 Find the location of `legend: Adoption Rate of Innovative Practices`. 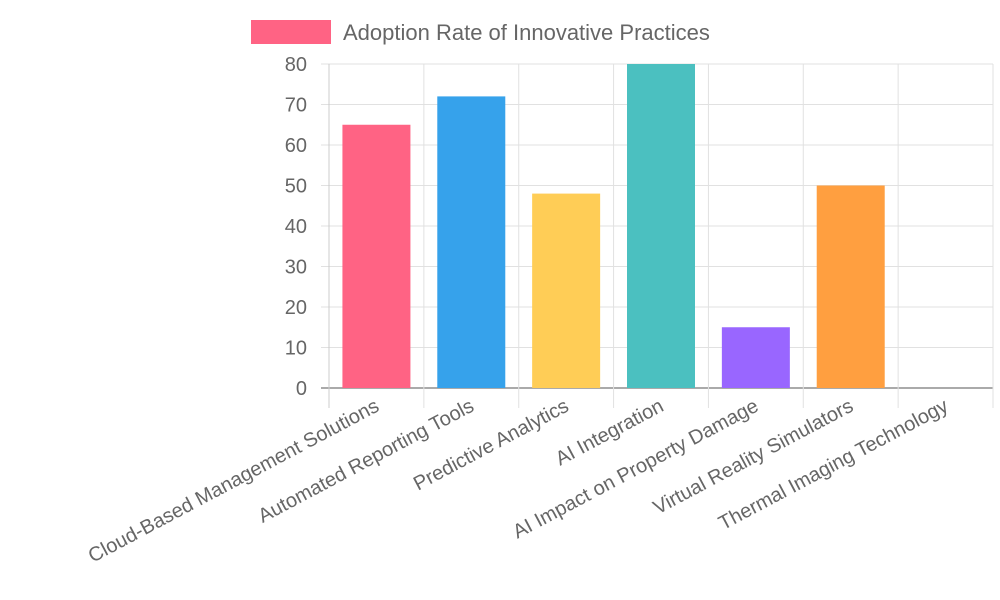

legend: Adoption Rate of Innovative Practices is located at coordinates (480, 32).